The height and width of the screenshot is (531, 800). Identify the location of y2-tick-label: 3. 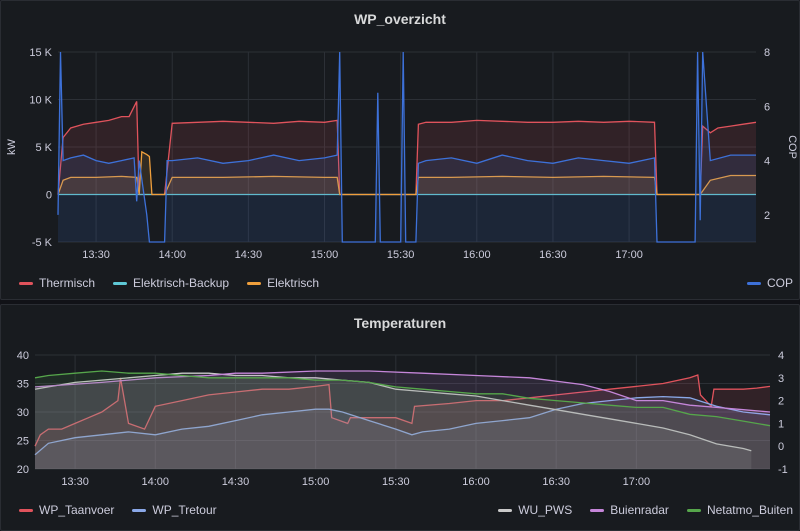
(781, 379).